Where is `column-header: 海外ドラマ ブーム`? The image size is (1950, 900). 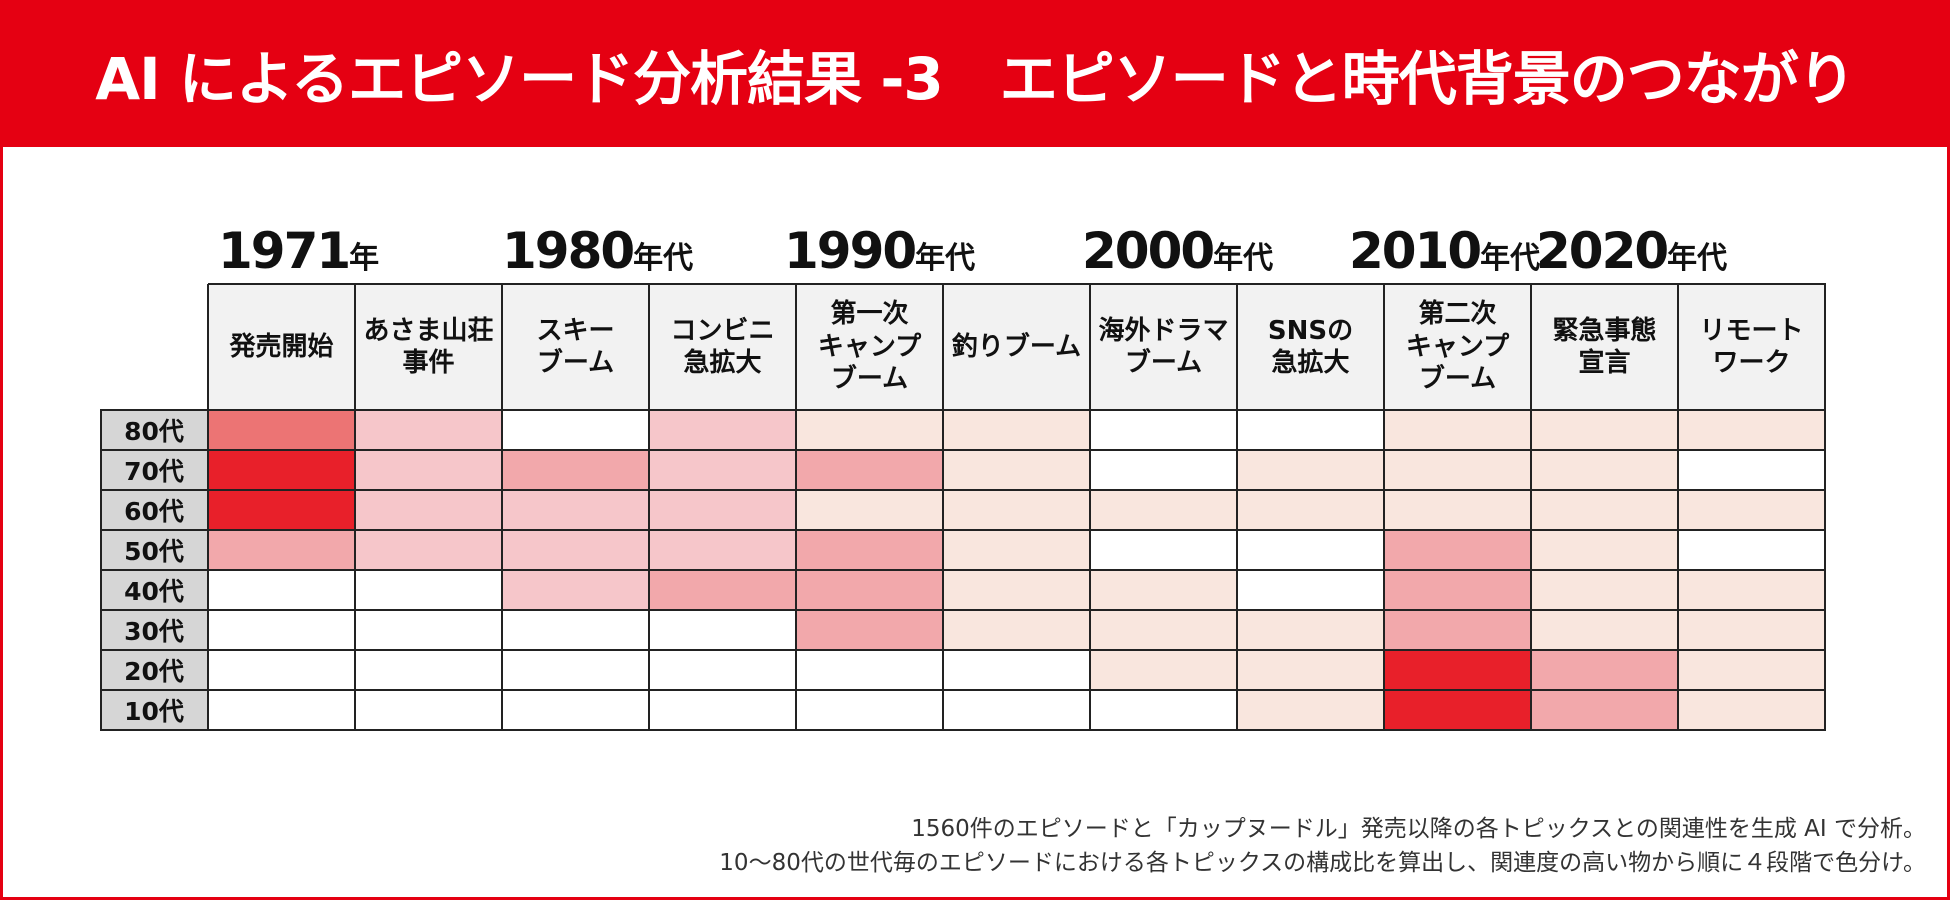
column-header: 海外ドラマ ブーム is located at coordinates (1163, 347).